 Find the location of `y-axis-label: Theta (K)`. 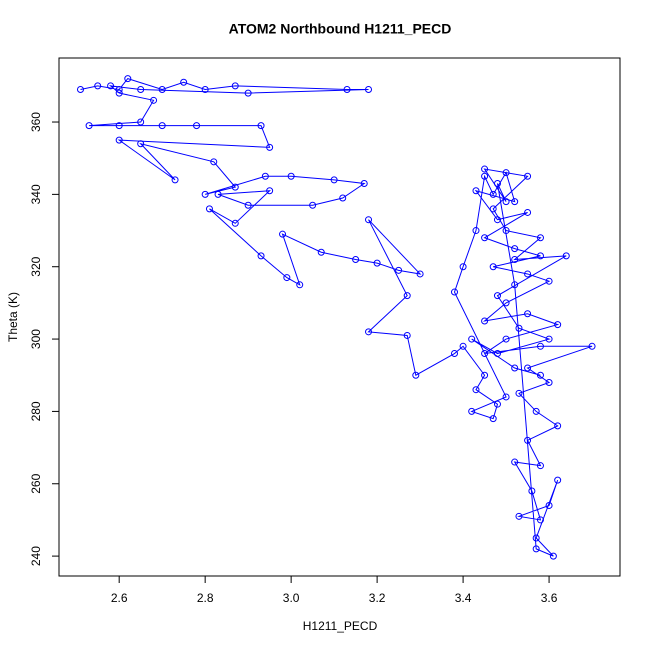

y-axis-label: Theta (K) is located at coordinates (13, 317).